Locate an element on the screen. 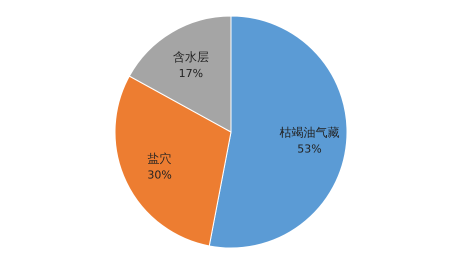 The width and height of the screenshot is (457, 268). data-label: 53% is located at coordinates (309, 149).